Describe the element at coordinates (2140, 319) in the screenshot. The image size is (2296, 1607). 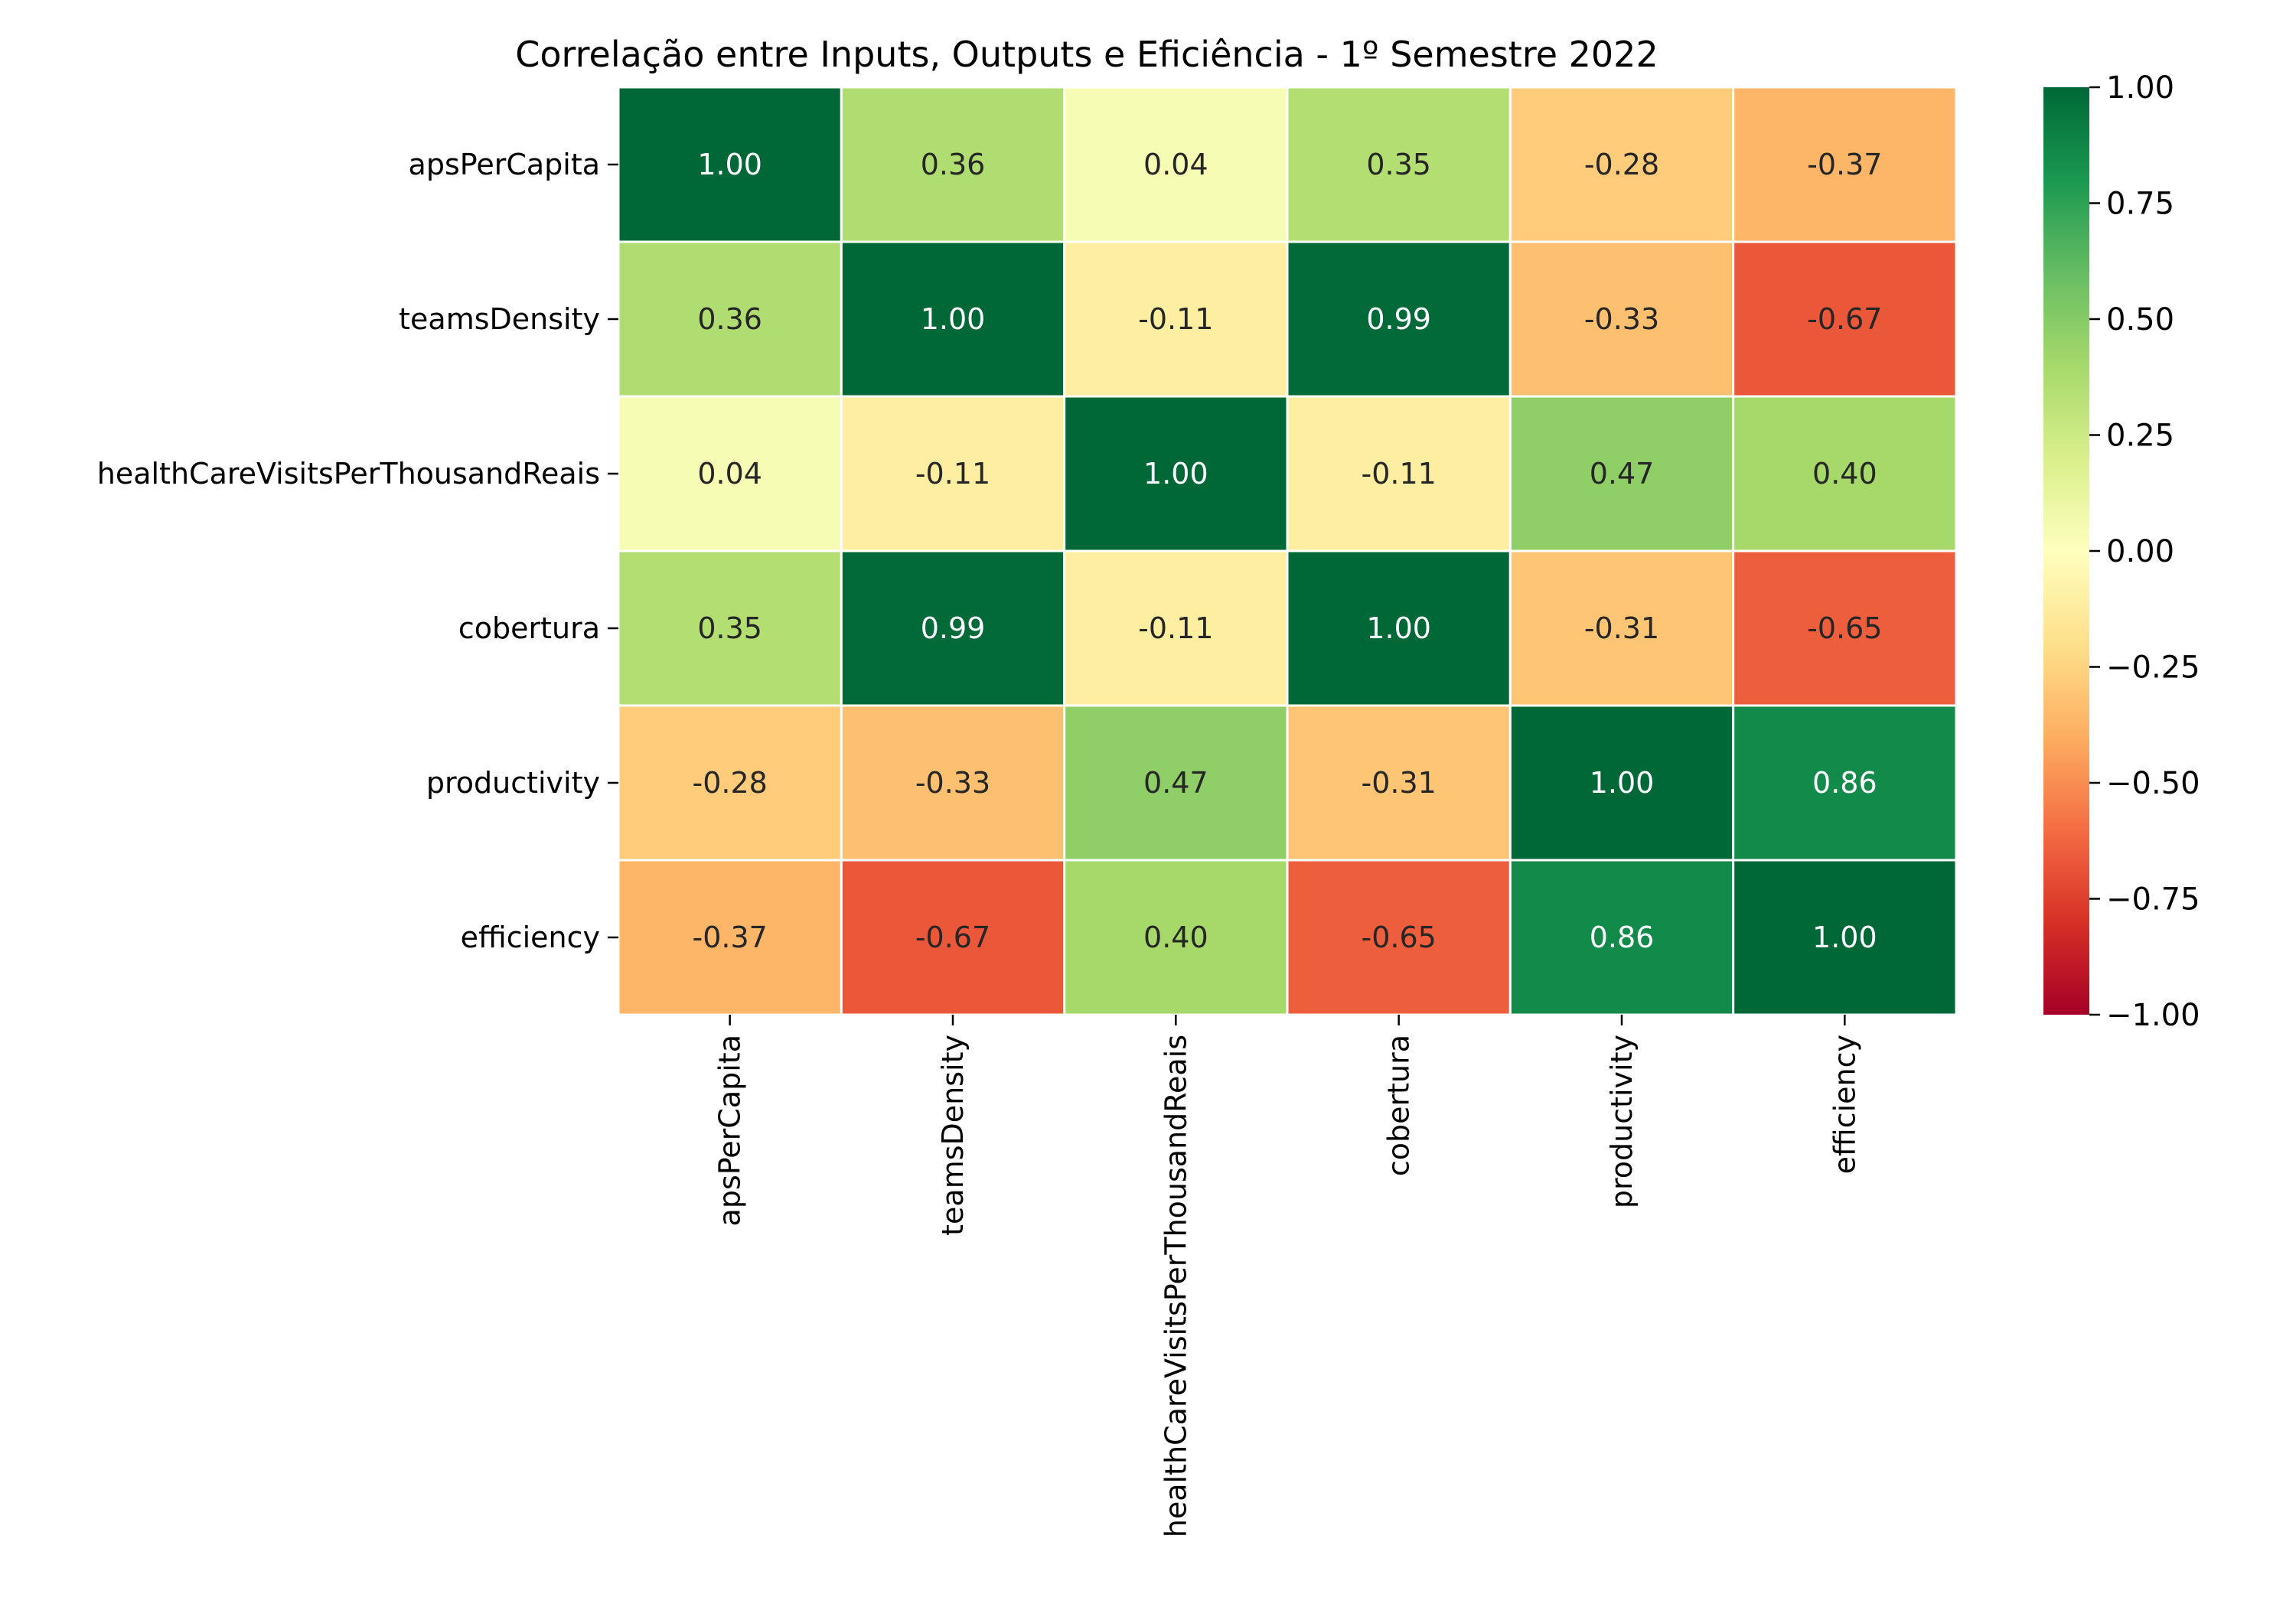
I see `colorbar-tick-label: 0.50` at that location.